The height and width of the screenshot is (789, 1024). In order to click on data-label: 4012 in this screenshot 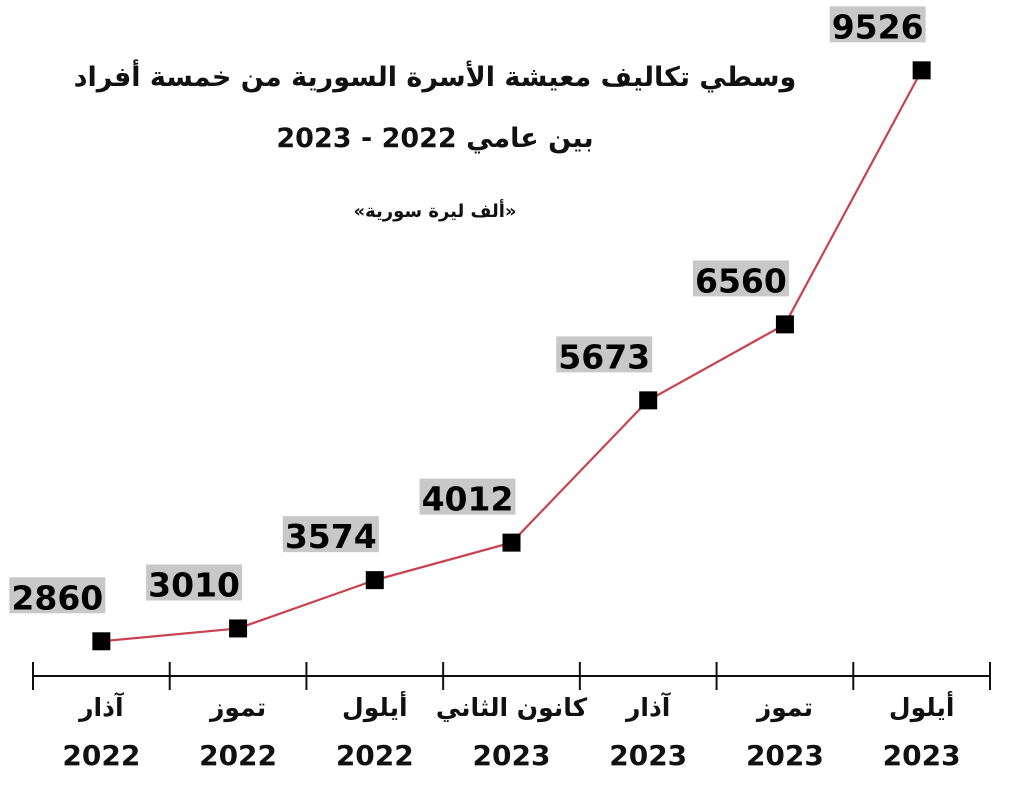, I will do `click(468, 499)`.